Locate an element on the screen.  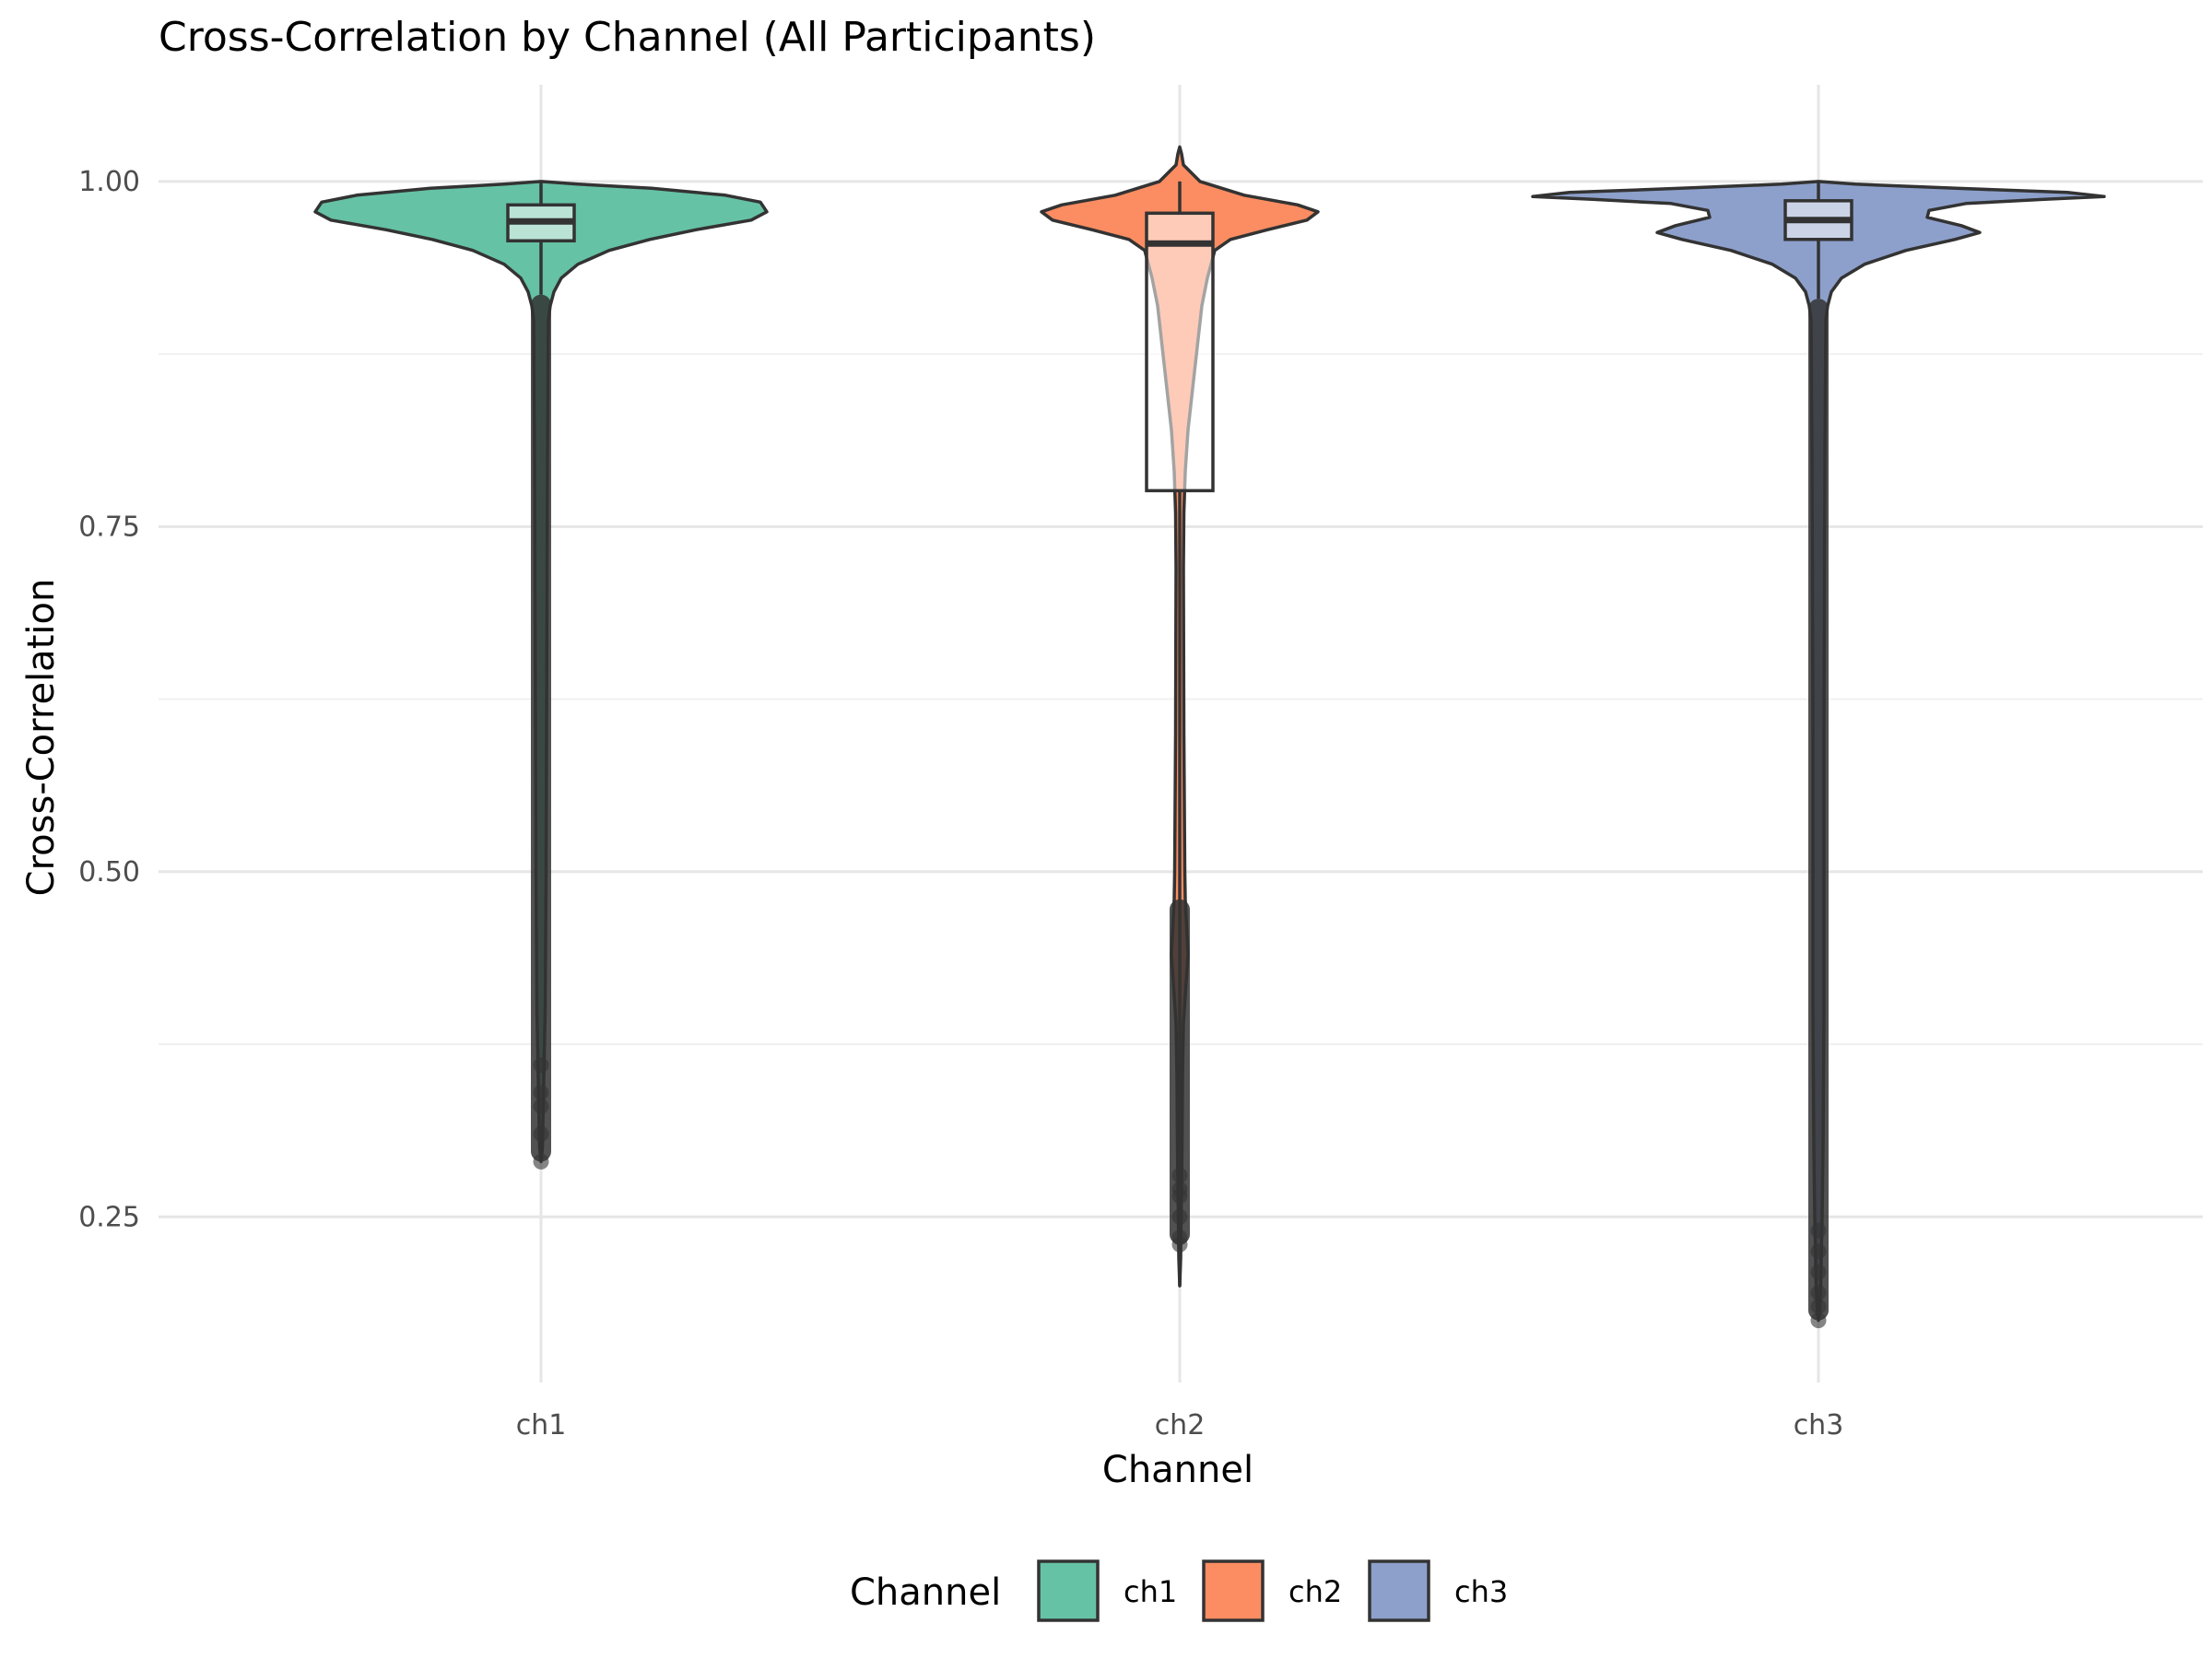
y-tick-label: 1.00 is located at coordinates (109, 182).